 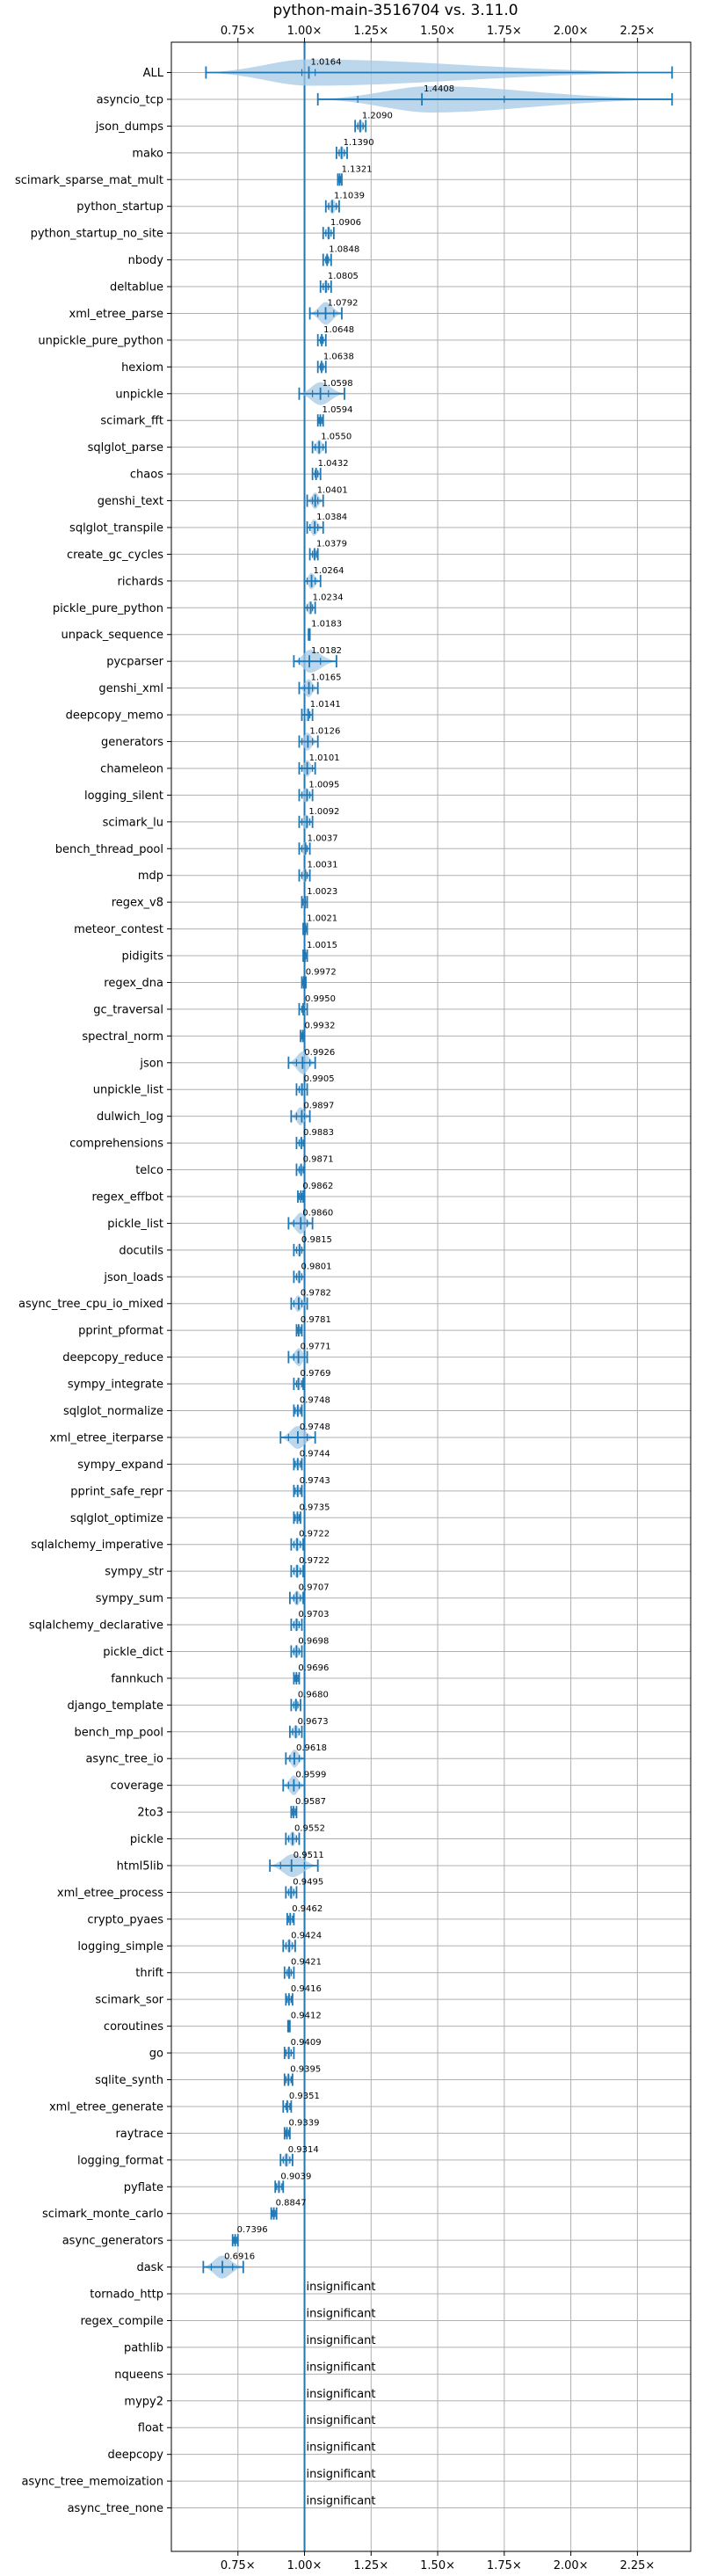 I want to click on x-tick-label-top: 1.25×, so click(x=371, y=31).